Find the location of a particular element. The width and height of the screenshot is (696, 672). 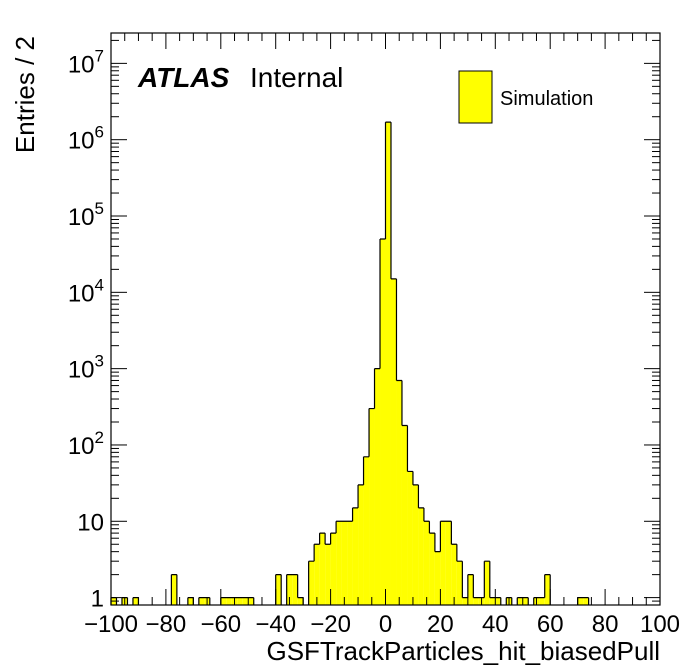

y-tick-label: 10⁶ is located at coordinates (86, 139).